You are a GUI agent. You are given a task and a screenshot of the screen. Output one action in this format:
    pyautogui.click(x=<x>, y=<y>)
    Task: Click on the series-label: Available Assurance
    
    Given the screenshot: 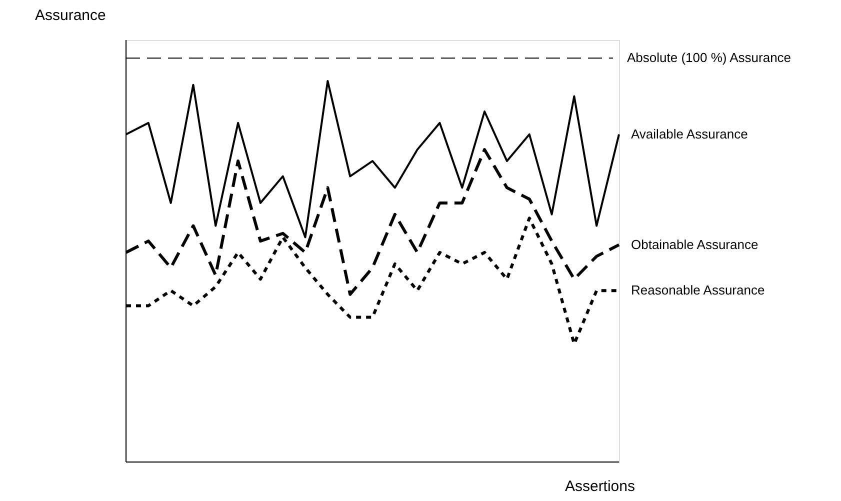 What is the action you would take?
    pyautogui.click(x=689, y=134)
    